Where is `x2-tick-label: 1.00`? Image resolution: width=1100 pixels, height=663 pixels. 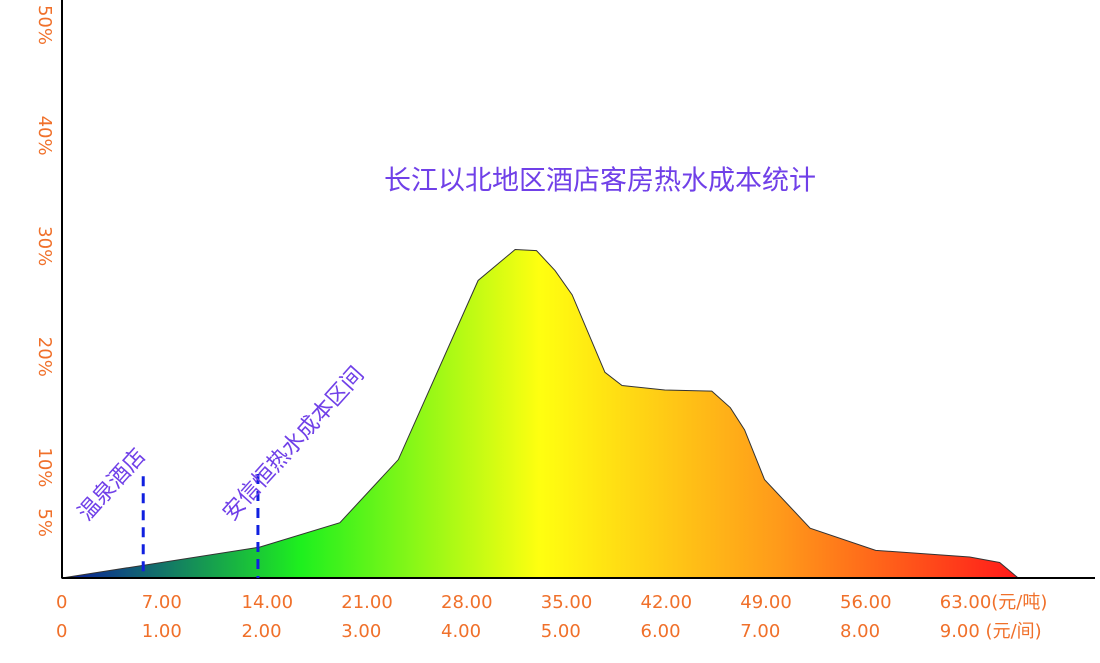
x2-tick-label: 1.00 is located at coordinates (162, 631).